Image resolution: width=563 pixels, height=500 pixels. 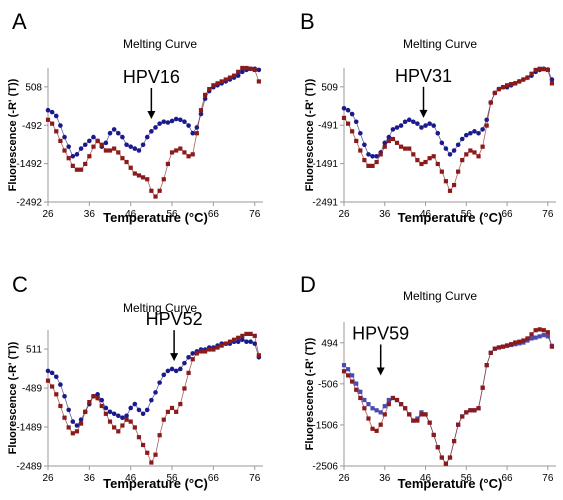 I want to click on x-tick-label: 26, so click(x=48, y=478).